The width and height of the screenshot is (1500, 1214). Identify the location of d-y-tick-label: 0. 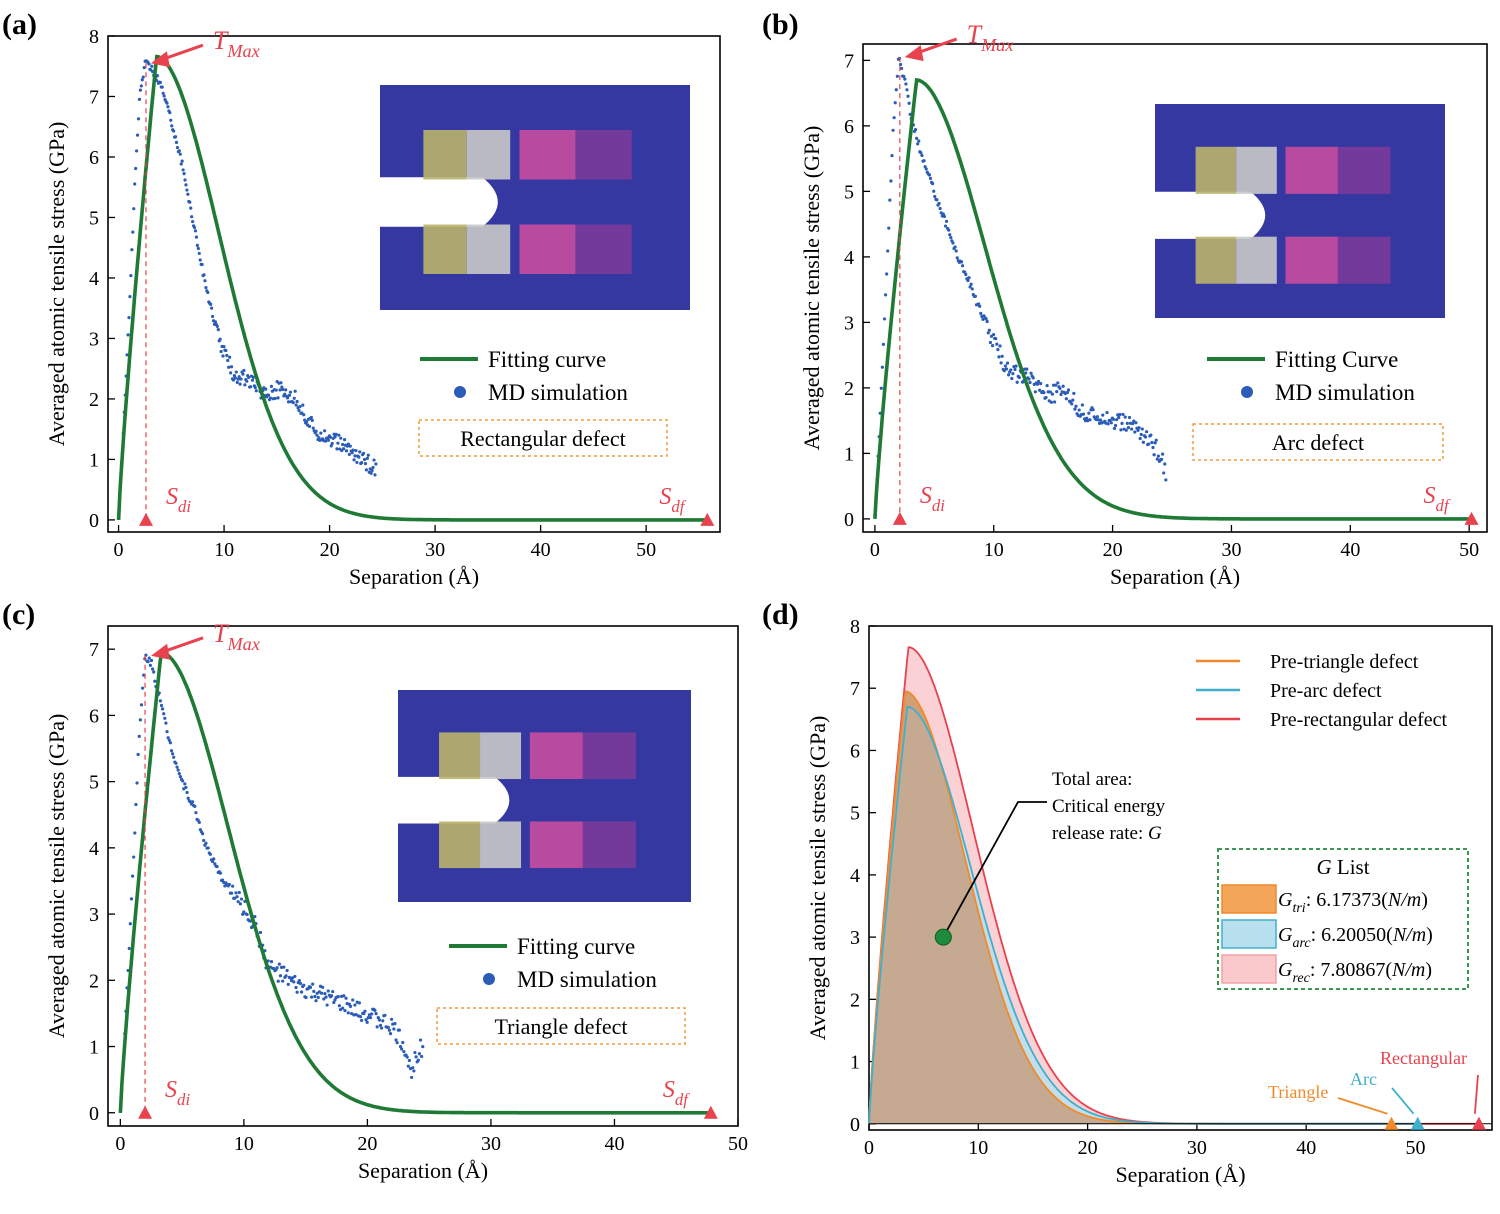
(855, 1125).